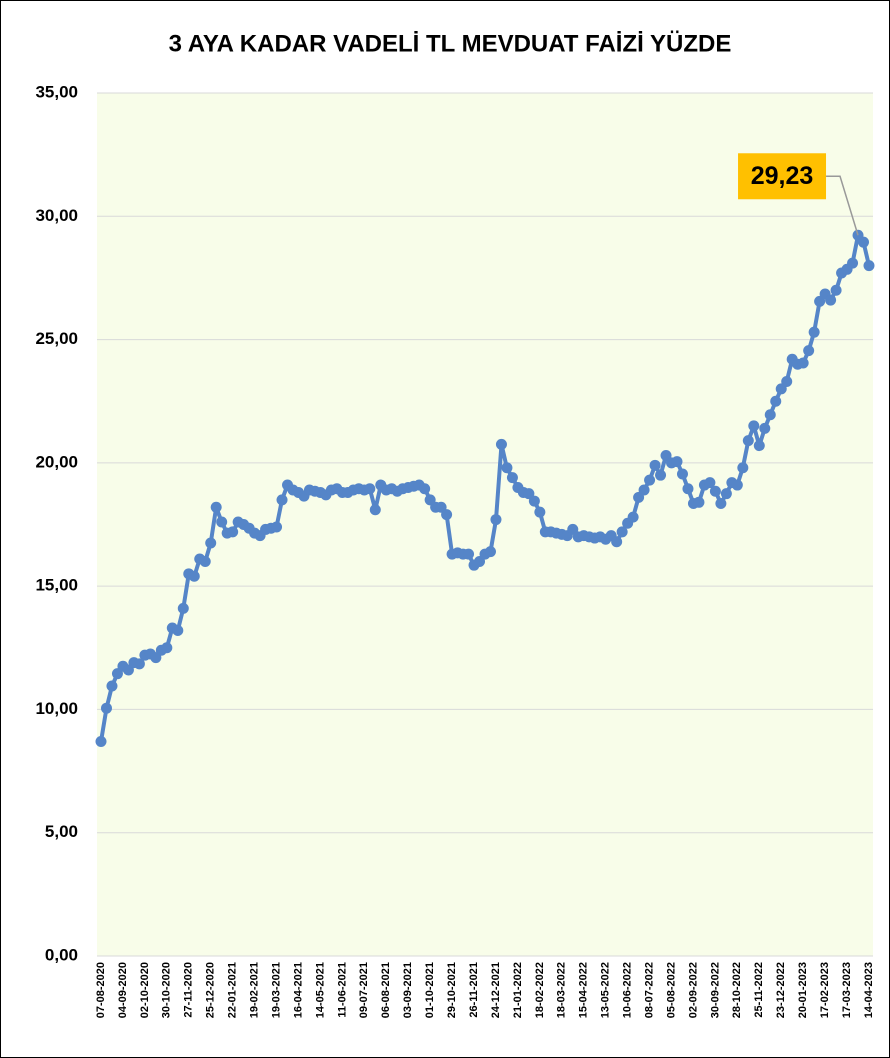 The height and width of the screenshot is (1058, 890). What do you see at coordinates (649, 990) in the screenshot?
I see `x-tick-label: 08-07-2022` at bounding box center [649, 990].